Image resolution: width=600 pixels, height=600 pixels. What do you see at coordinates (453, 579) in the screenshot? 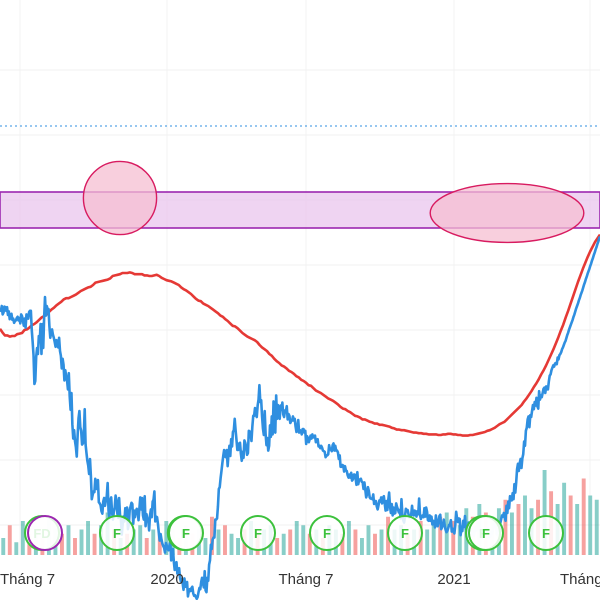
I see `x-tick-label: 2021` at bounding box center [453, 579].